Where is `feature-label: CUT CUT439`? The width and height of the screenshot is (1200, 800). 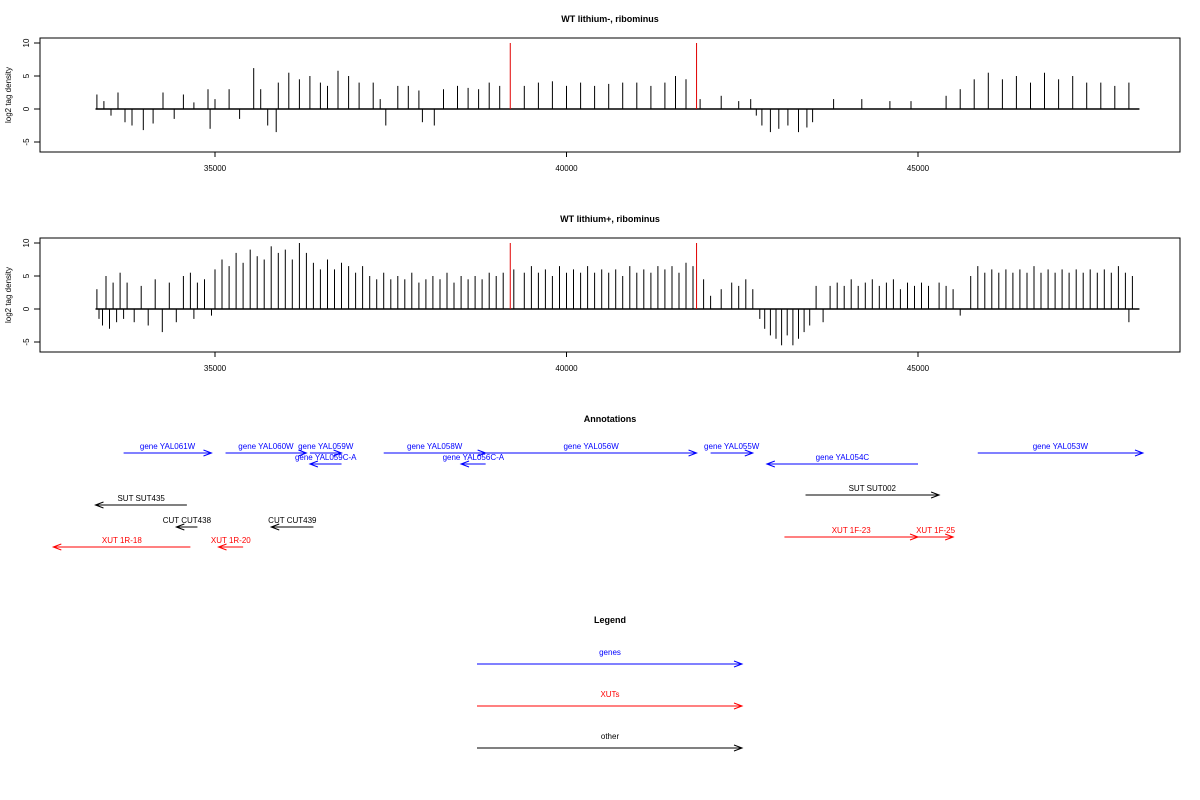
feature-label: CUT CUT439 is located at coordinates (292, 520).